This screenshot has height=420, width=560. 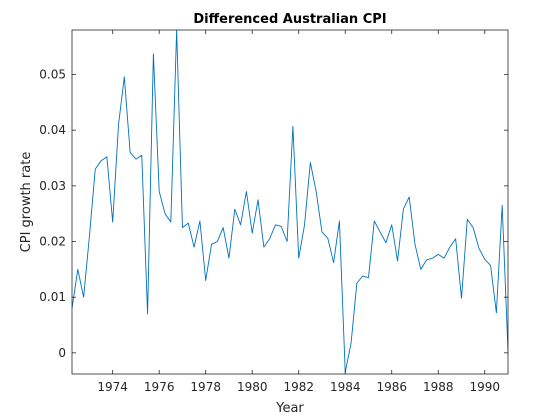 I want to click on x-tick-label: 1978, so click(x=205, y=387).